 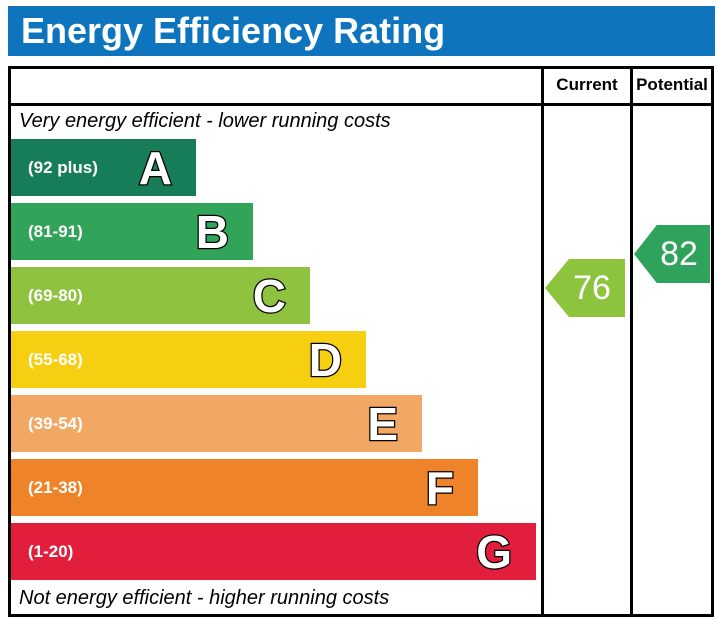 What do you see at coordinates (55, 423) in the screenshot?
I see `band-e-range: (39-54)` at bounding box center [55, 423].